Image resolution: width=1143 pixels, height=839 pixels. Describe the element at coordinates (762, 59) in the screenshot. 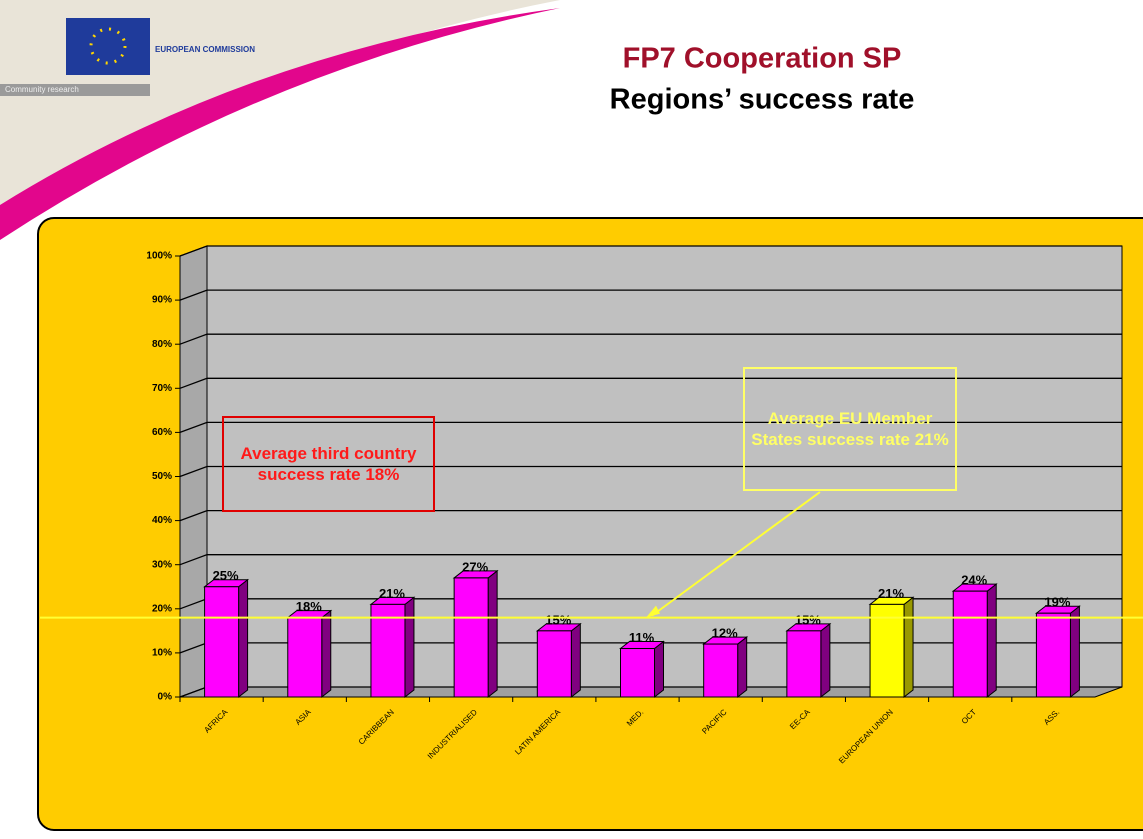

I see `chart-title: FP7 Cooperation SP` at that location.